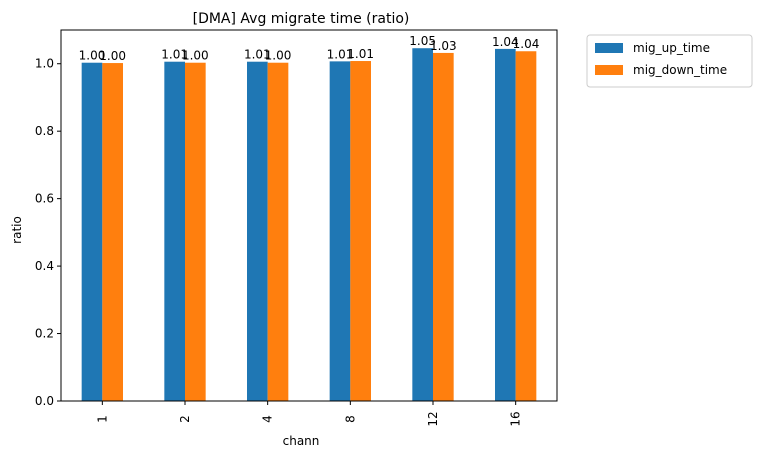 Image resolution: width=758 pixels, height=458 pixels. What do you see at coordinates (671, 48) in the screenshot?
I see `legend-label-mig-up-time: mig_up_time` at bounding box center [671, 48].